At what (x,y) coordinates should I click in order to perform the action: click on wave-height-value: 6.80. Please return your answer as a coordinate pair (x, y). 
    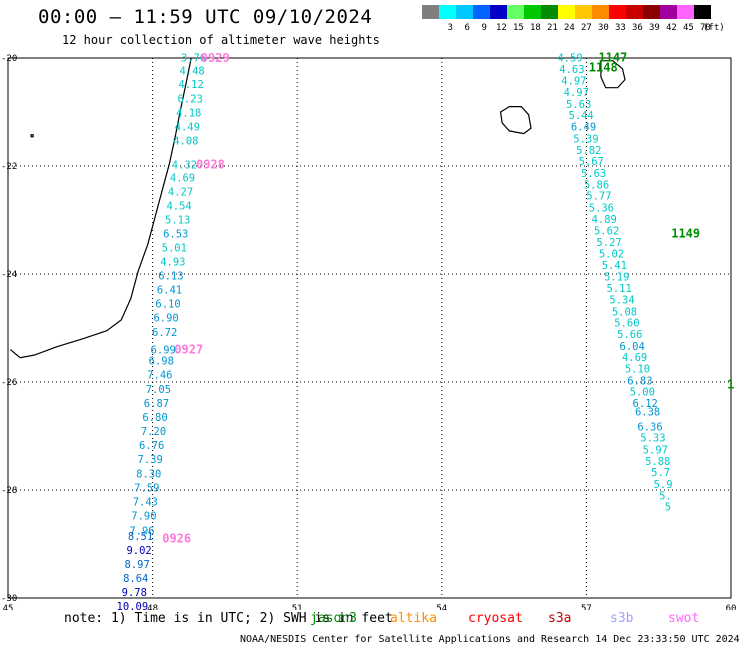
    Looking at the image, I should click on (154, 418).